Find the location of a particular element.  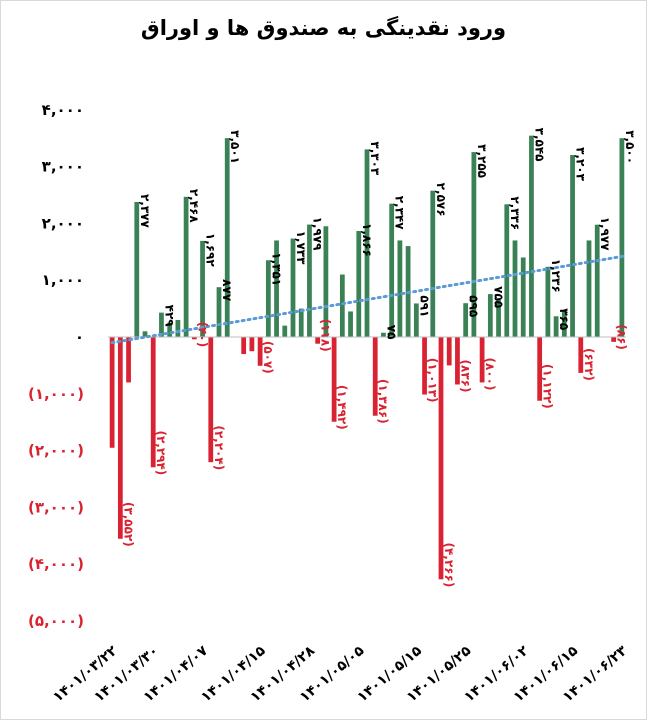

data-label: ۳,۵۰۰ is located at coordinates (630, 147).